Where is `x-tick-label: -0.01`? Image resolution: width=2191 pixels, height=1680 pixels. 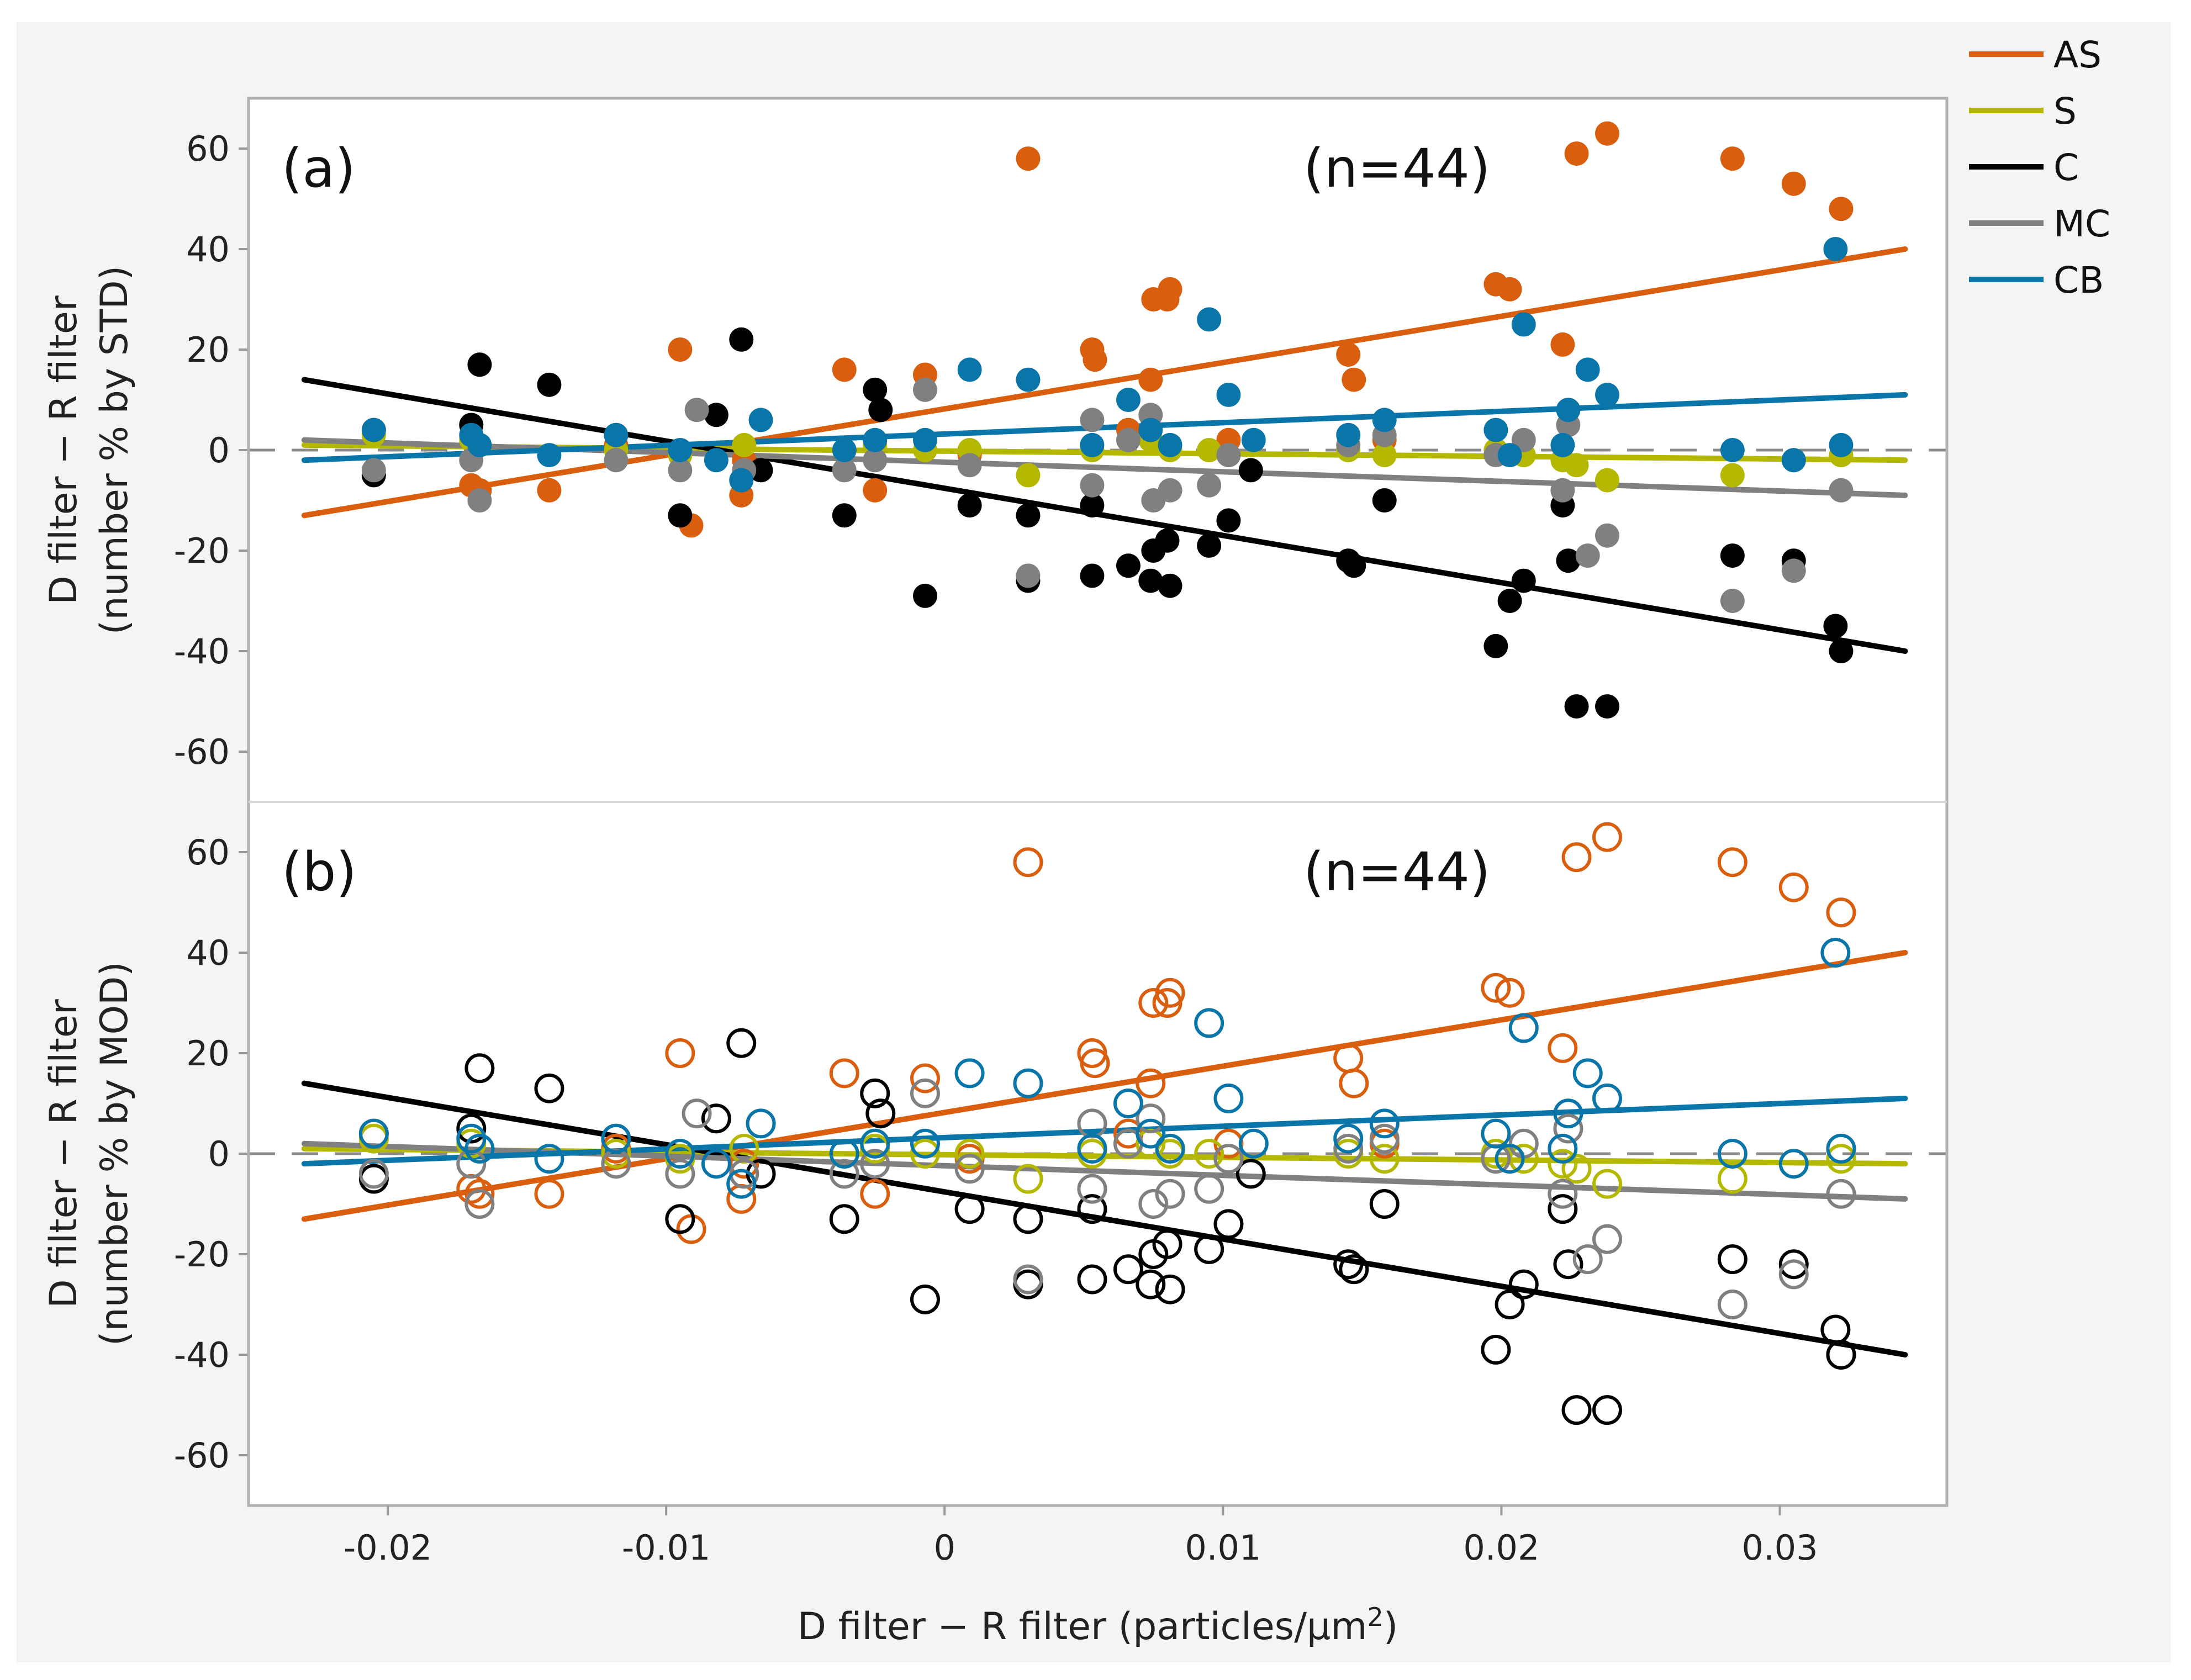
x-tick-label: -0.01 is located at coordinates (666, 1548).